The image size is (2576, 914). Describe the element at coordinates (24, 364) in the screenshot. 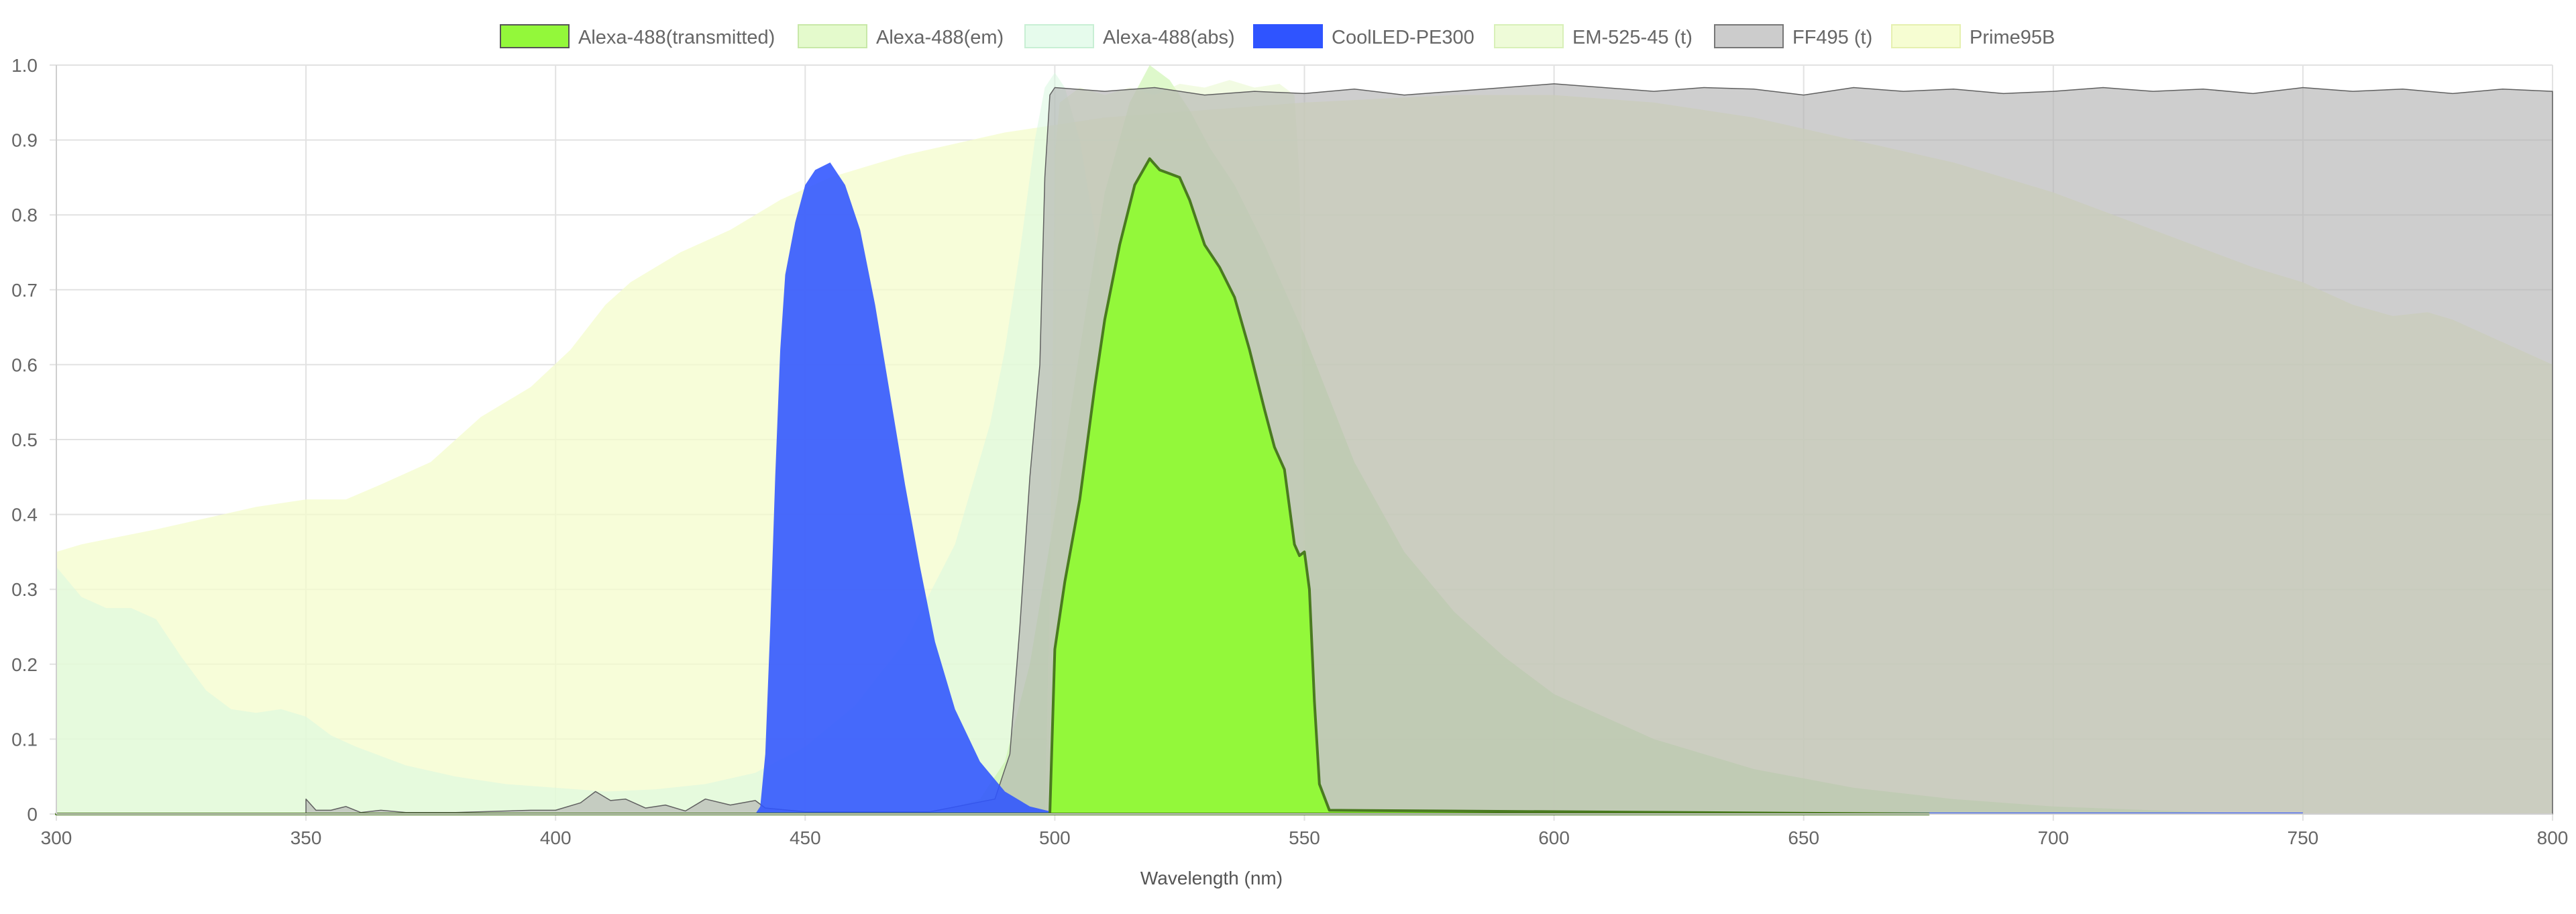

I see `y-tick-label: 0.6` at that location.